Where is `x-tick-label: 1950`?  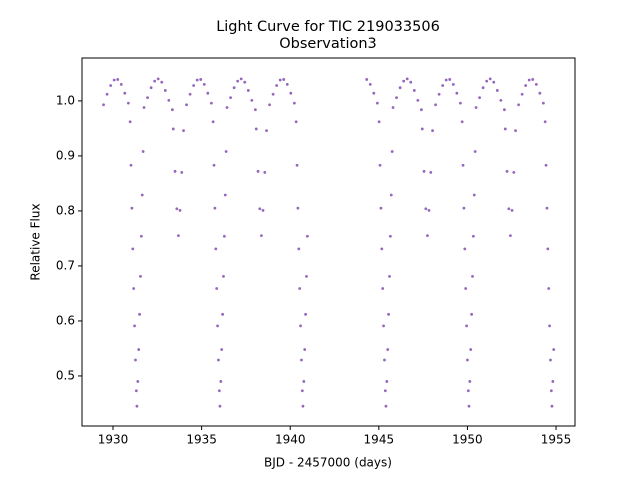
x-tick-label: 1950 is located at coordinates (467, 440).